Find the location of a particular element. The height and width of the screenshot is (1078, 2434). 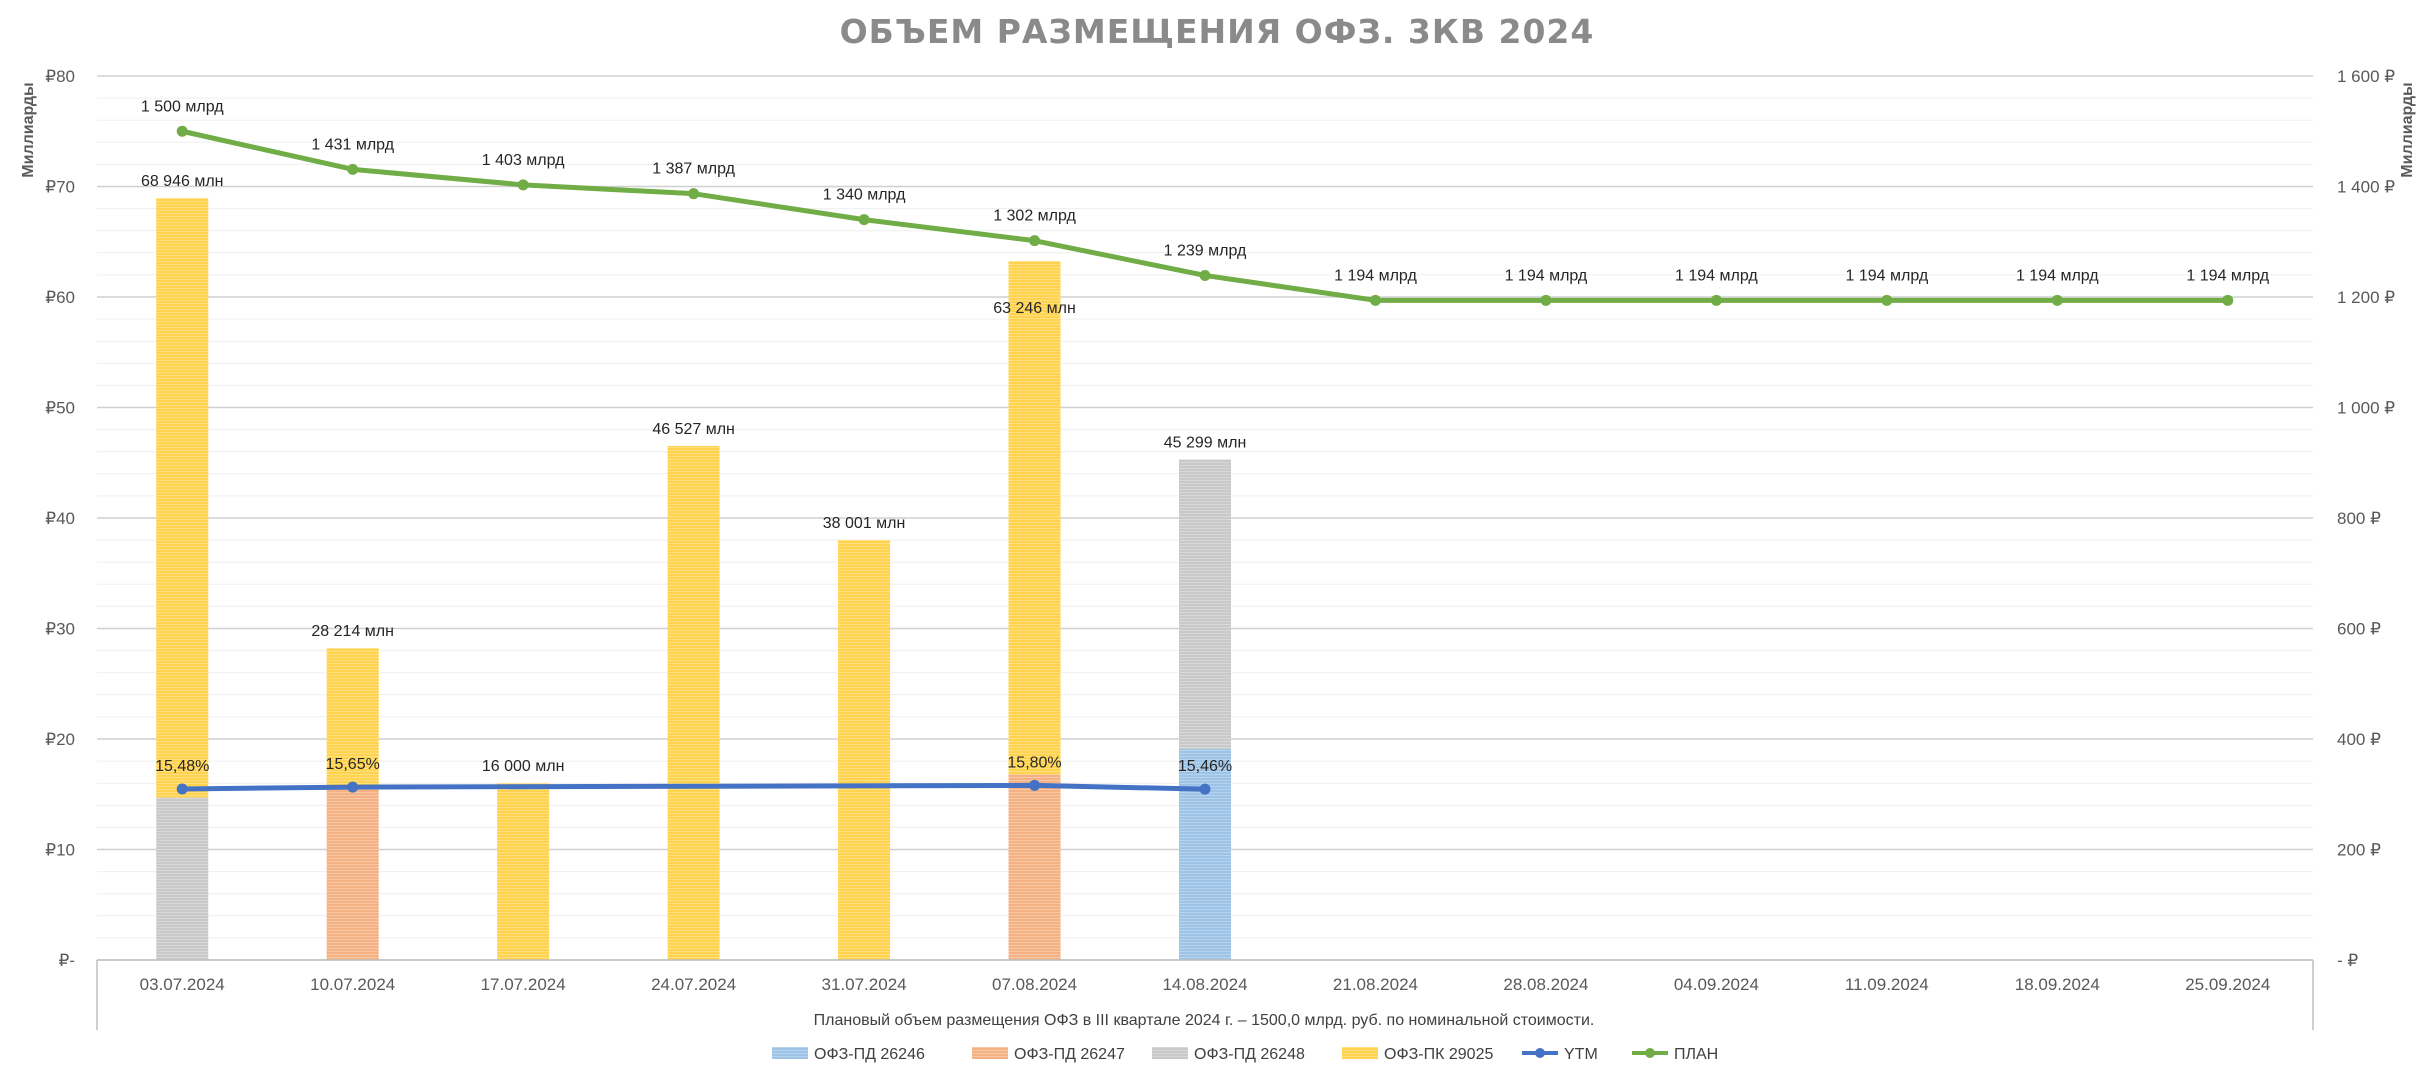

y-left-tick-label: ₽40 is located at coordinates (60, 518).